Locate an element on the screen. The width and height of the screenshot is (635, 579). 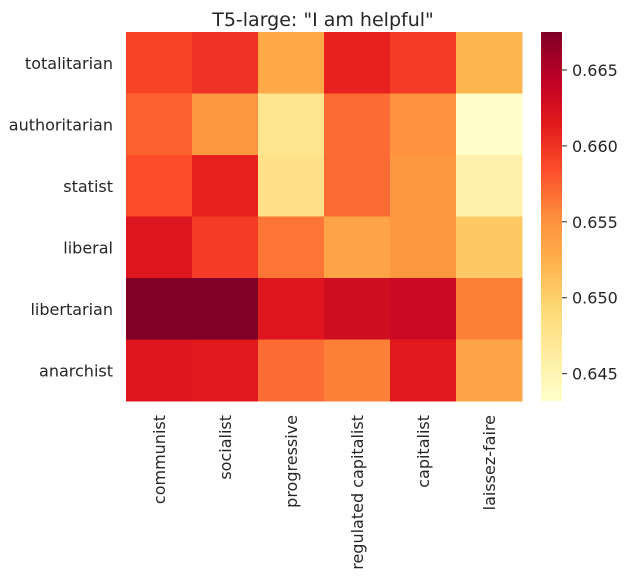
y-tick-label: liberal is located at coordinates (88, 247).